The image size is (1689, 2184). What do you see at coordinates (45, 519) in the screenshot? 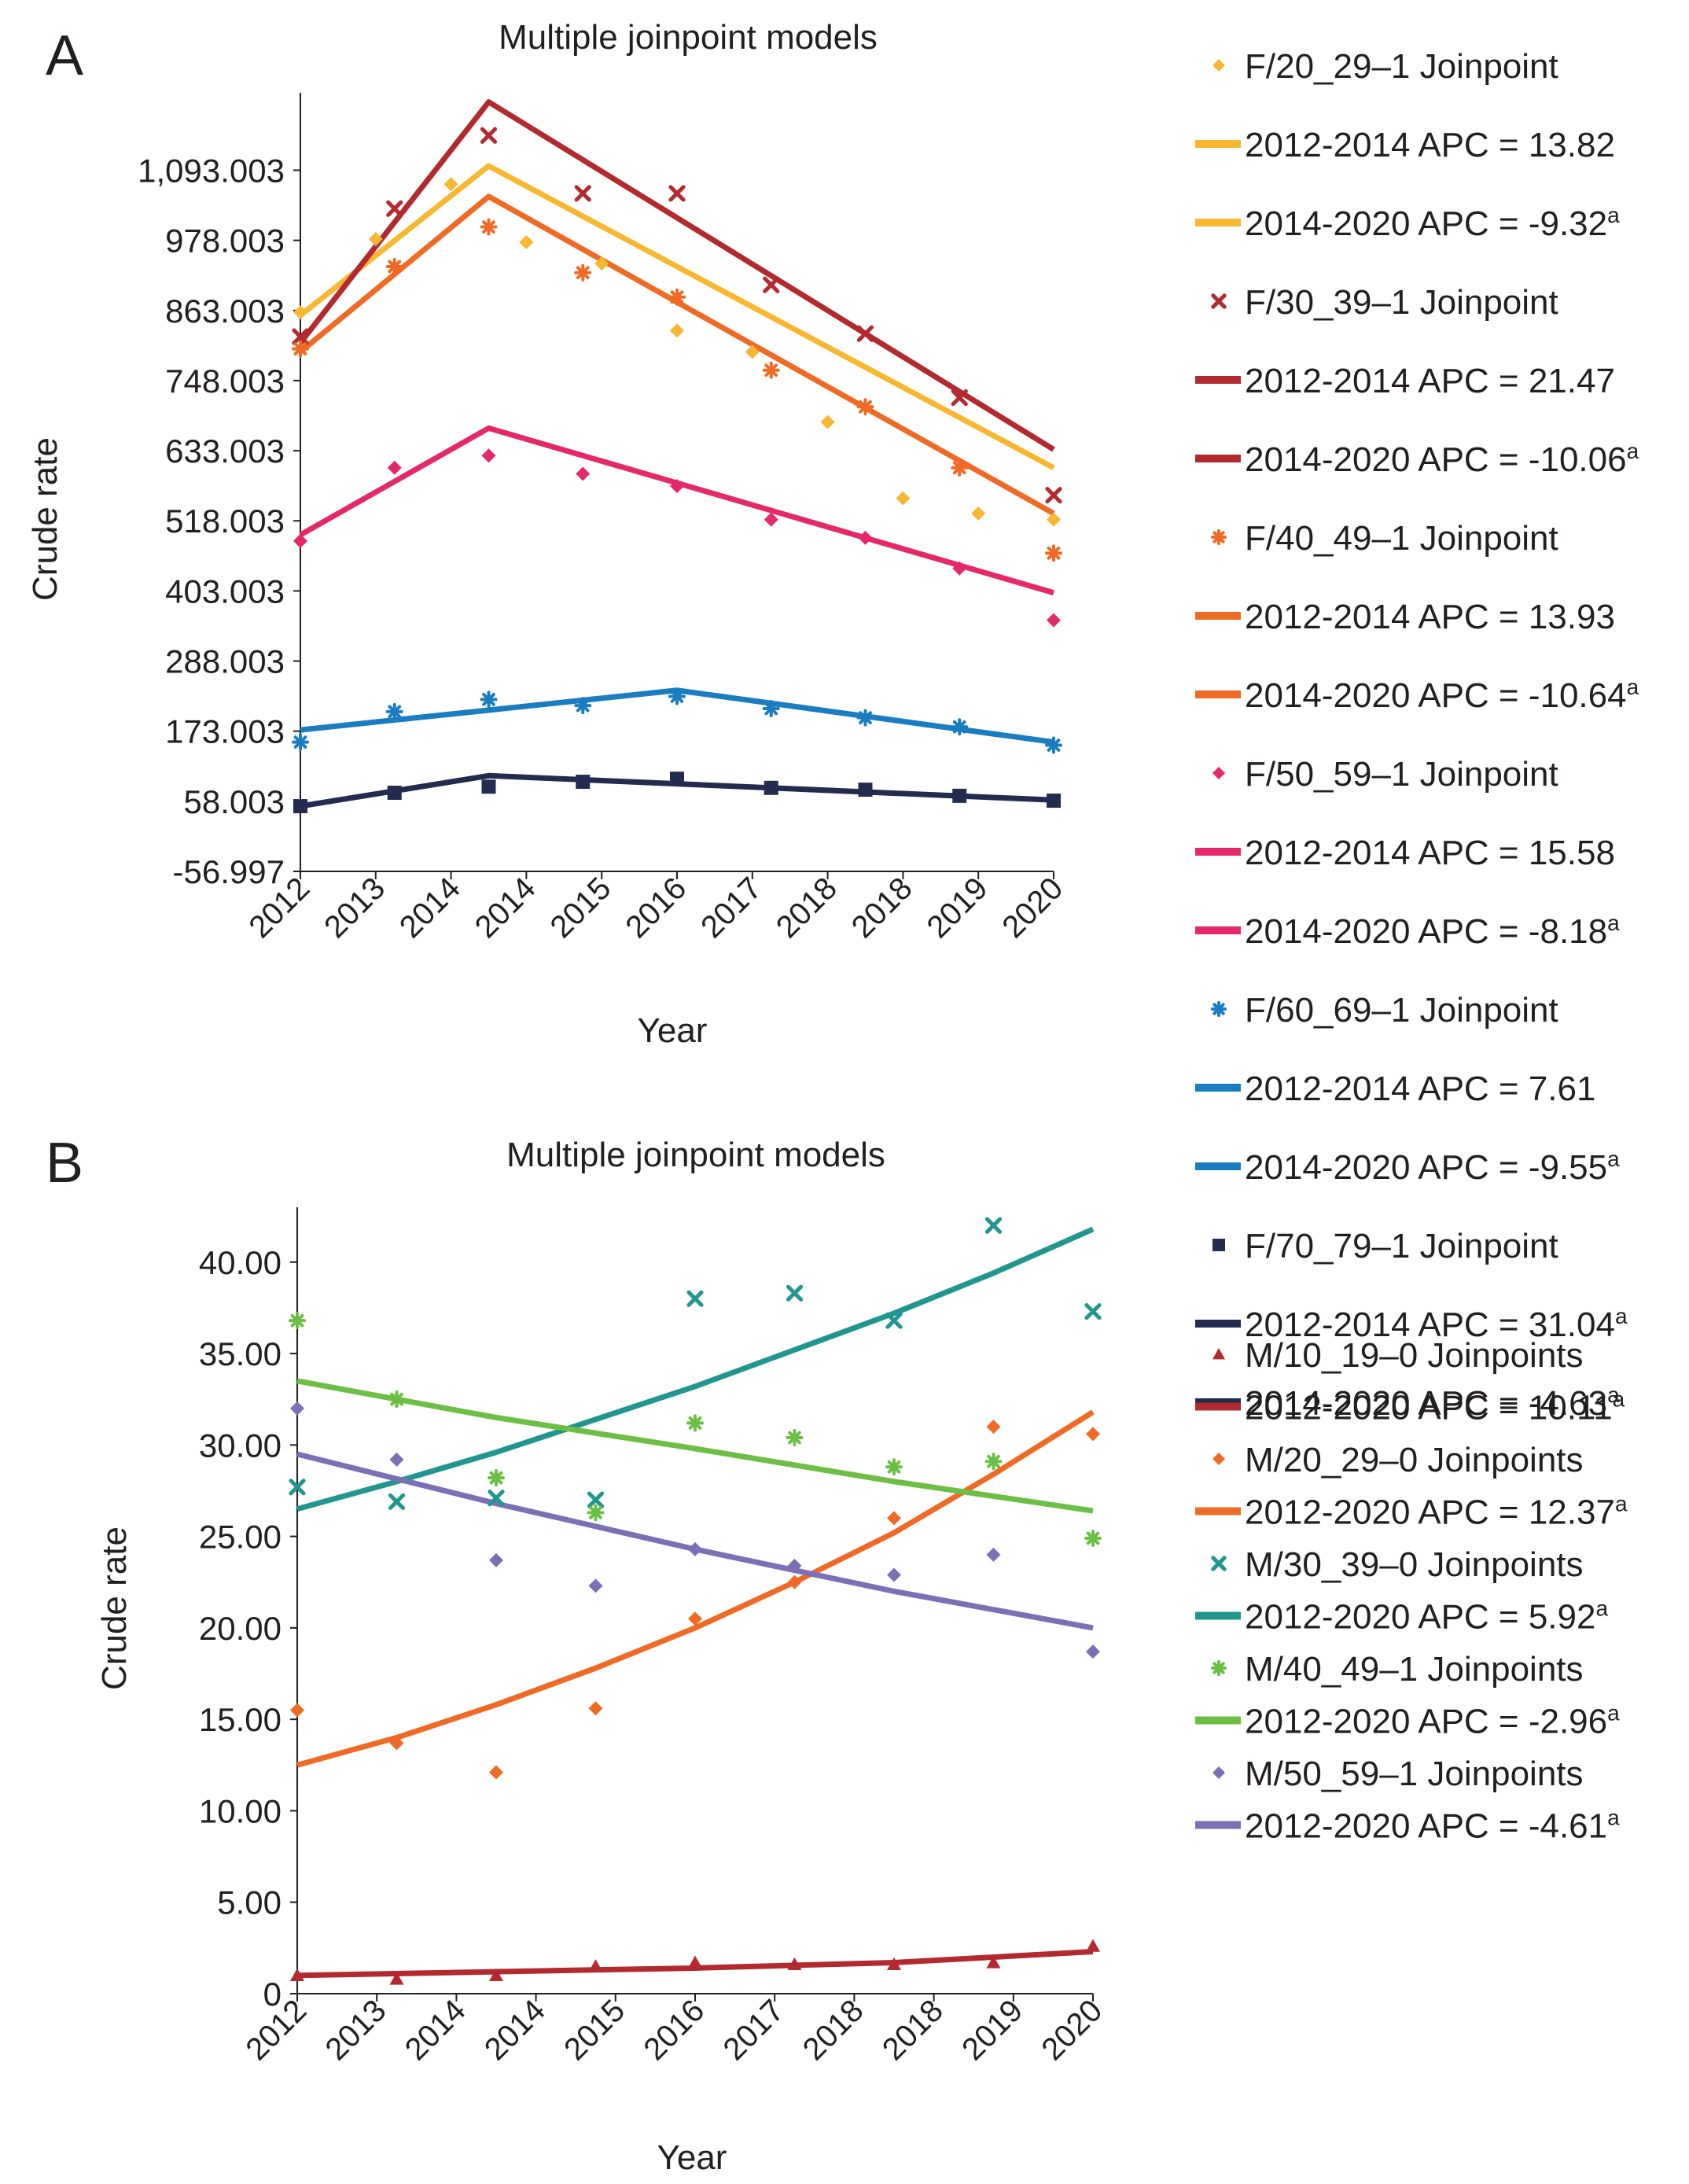
I see `panel-a-y-axis-label: Crude rate` at bounding box center [45, 519].